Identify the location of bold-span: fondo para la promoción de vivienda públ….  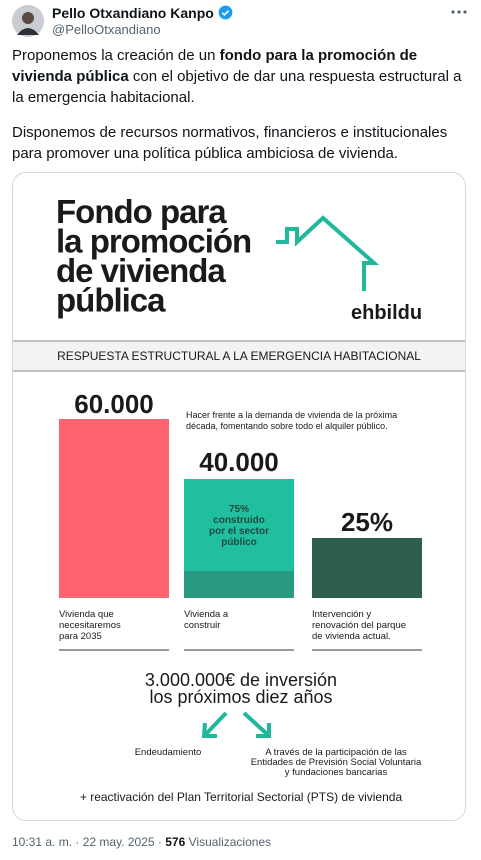
(215, 66).